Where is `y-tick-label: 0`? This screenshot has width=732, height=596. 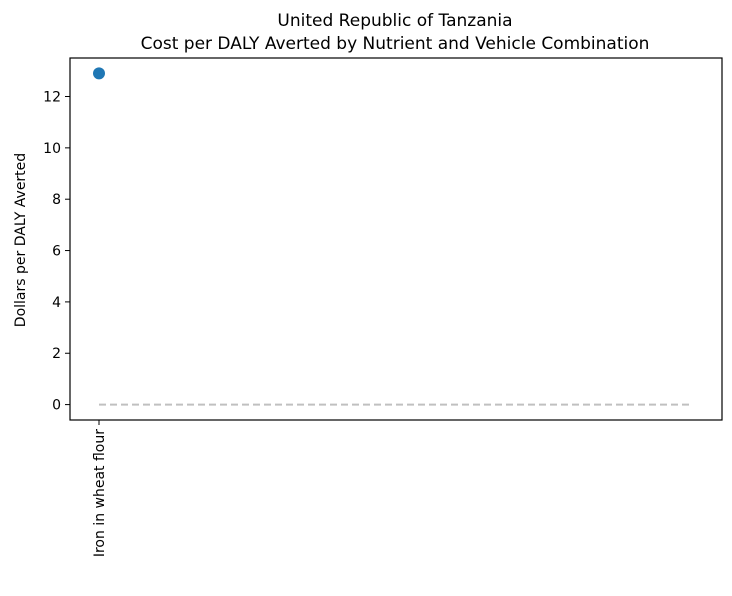
y-tick-label: 0 is located at coordinates (56, 406).